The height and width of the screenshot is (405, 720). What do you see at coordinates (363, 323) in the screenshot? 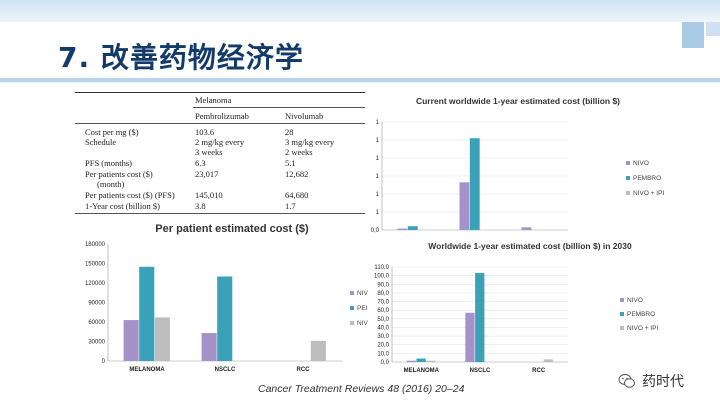
I see `legend-label: NIV` at bounding box center [363, 323].